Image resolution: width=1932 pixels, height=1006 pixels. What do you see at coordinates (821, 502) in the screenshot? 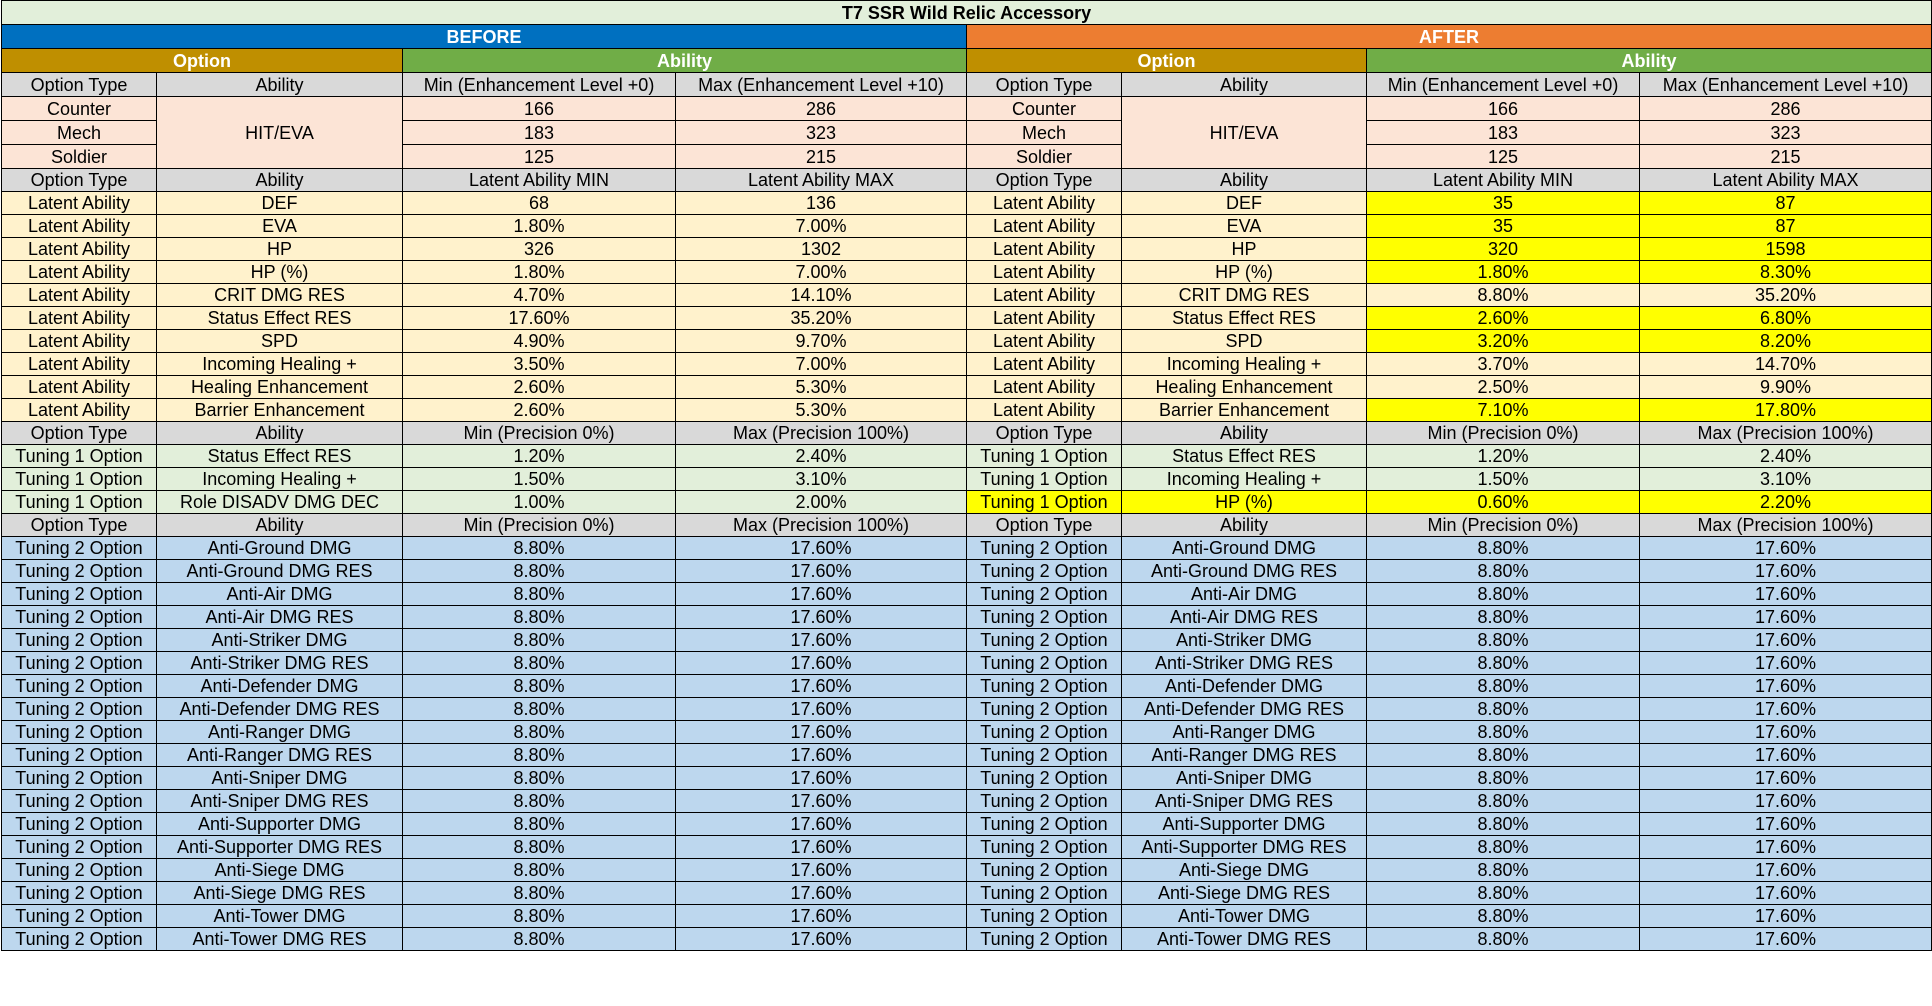
I see `max-cell: 2.00%` at bounding box center [821, 502].